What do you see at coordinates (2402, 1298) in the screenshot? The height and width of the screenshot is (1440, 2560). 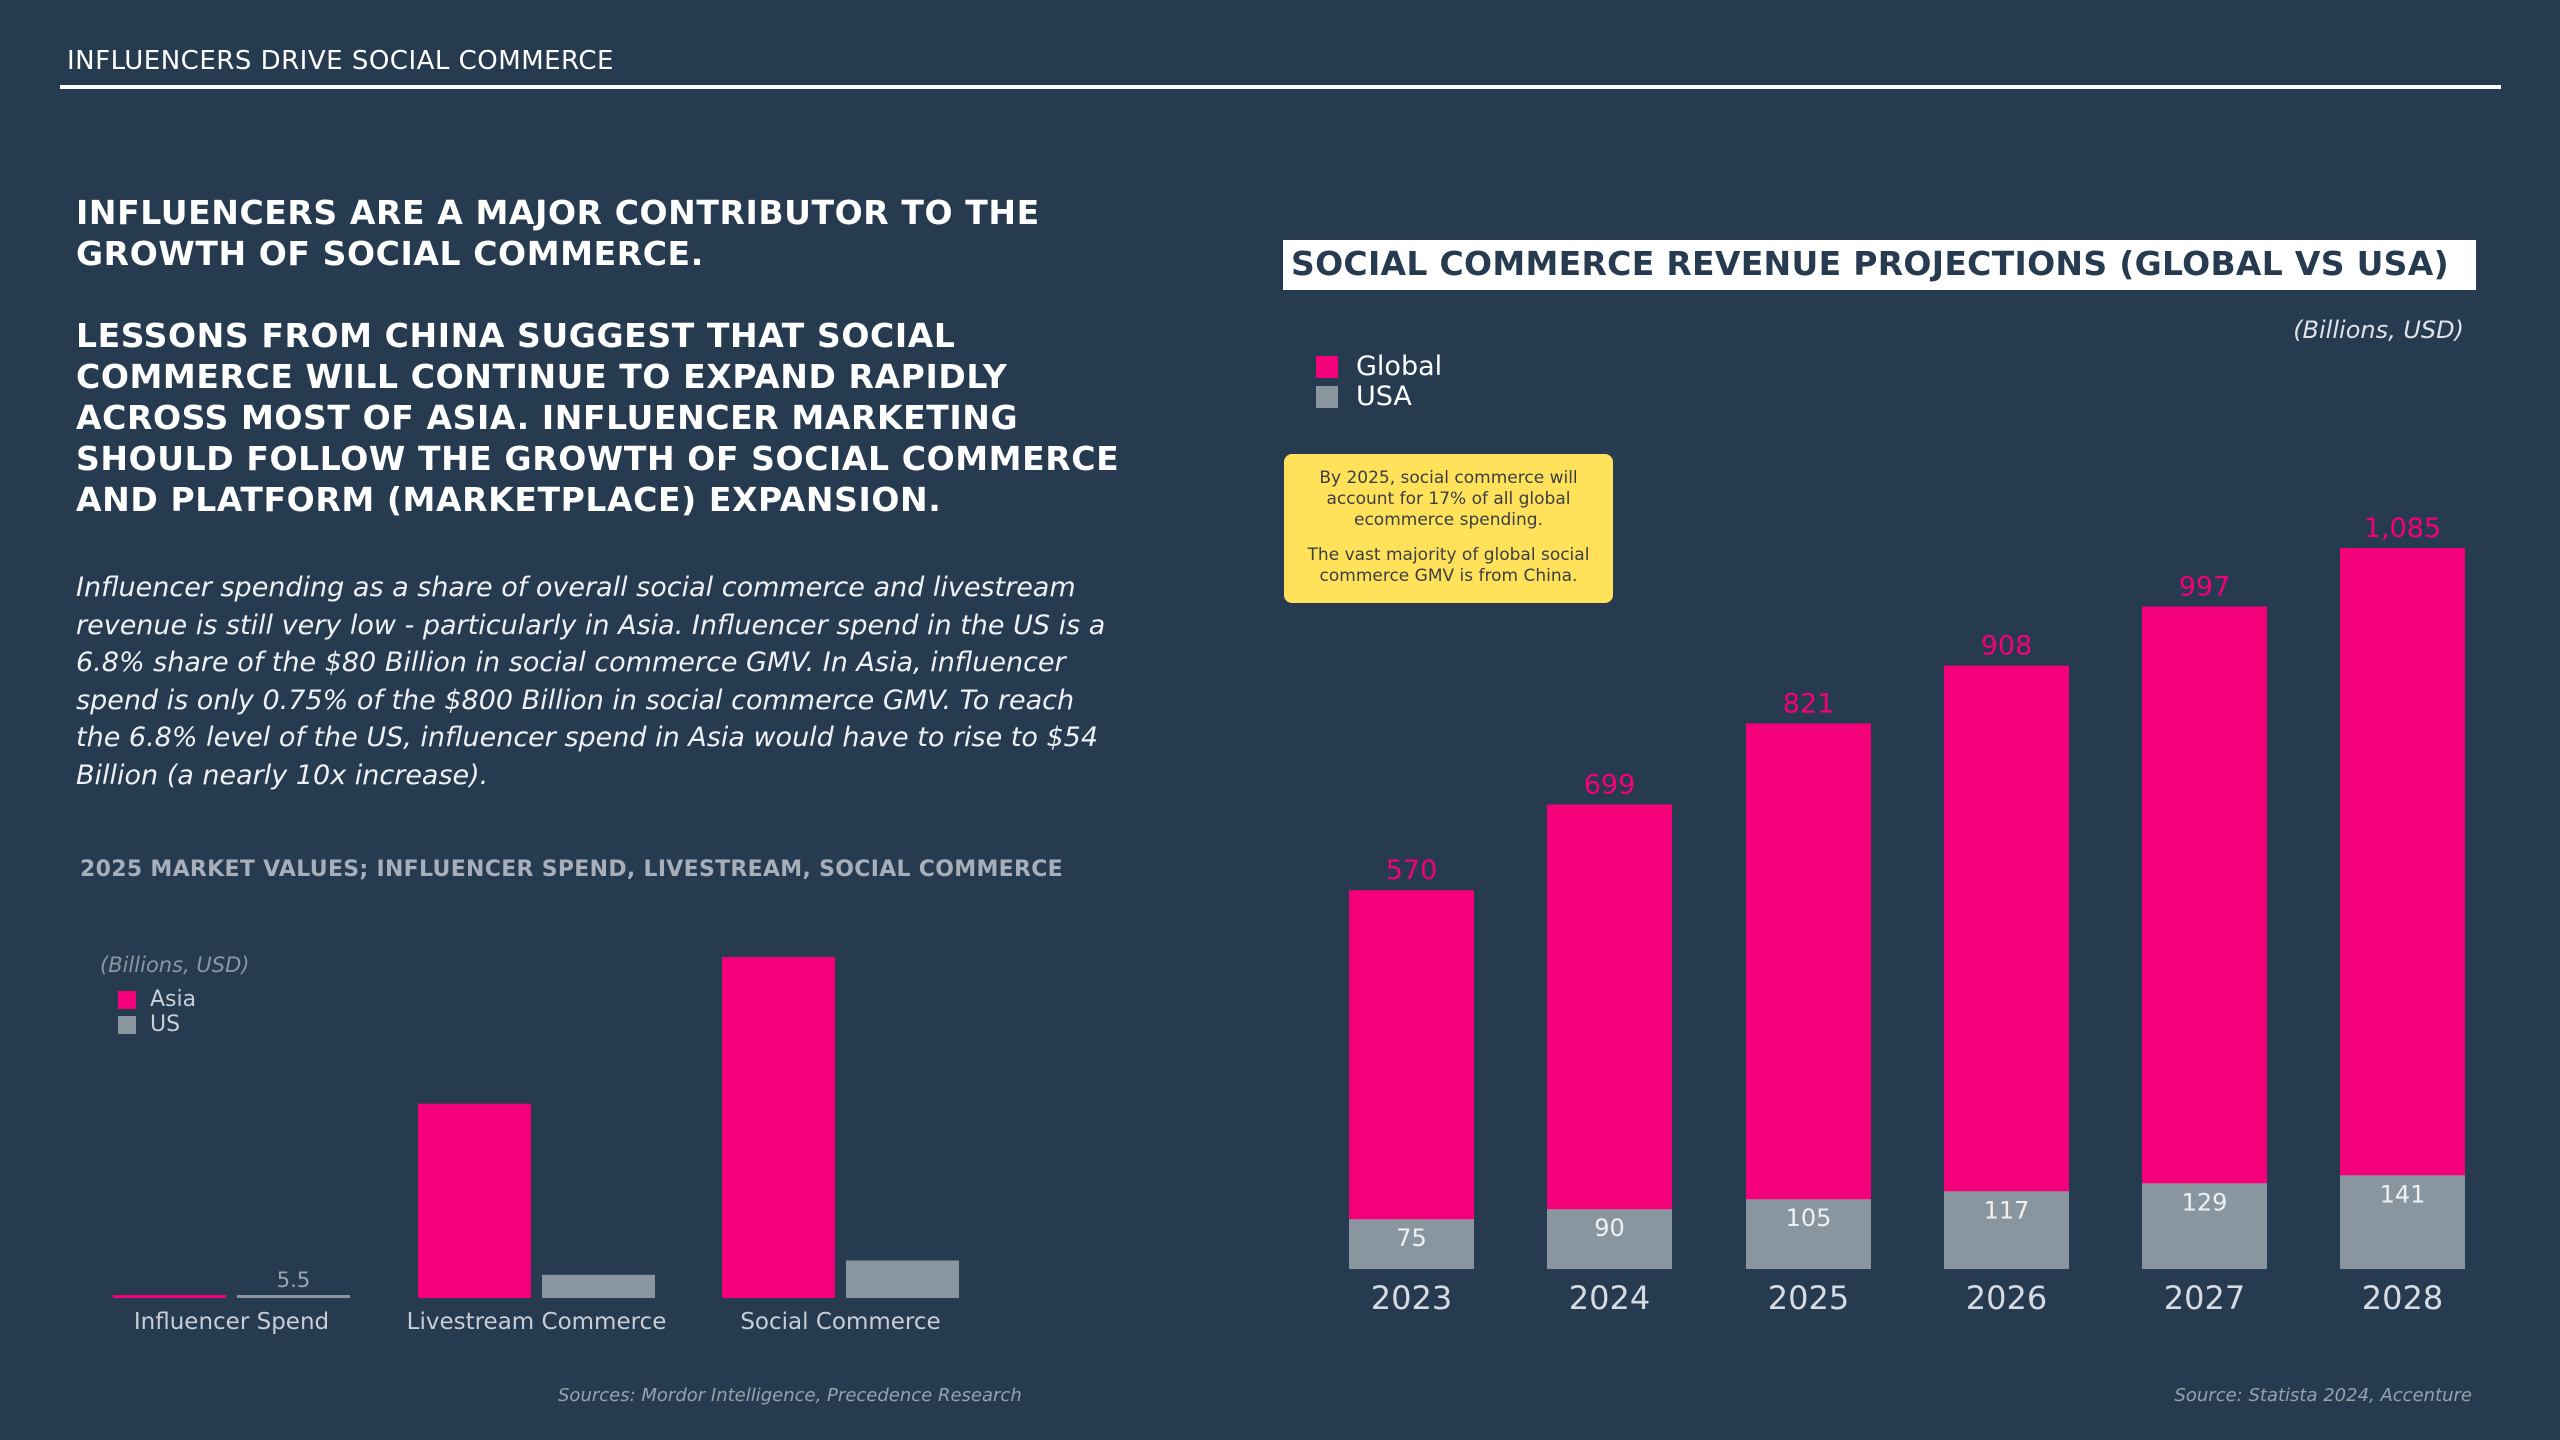 I see `x-tick-label-2028: 2028` at bounding box center [2402, 1298].